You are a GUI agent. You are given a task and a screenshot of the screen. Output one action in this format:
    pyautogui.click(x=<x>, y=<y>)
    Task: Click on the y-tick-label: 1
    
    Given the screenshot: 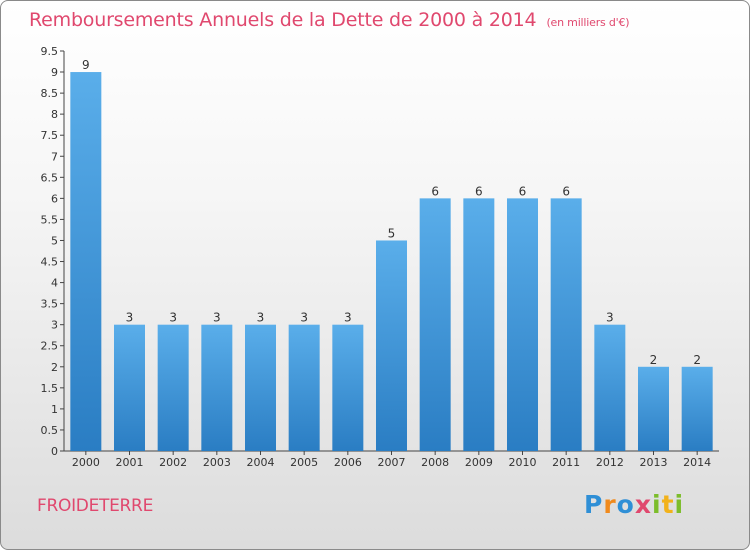 What is the action you would take?
    pyautogui.click(x=54, y=409)
    